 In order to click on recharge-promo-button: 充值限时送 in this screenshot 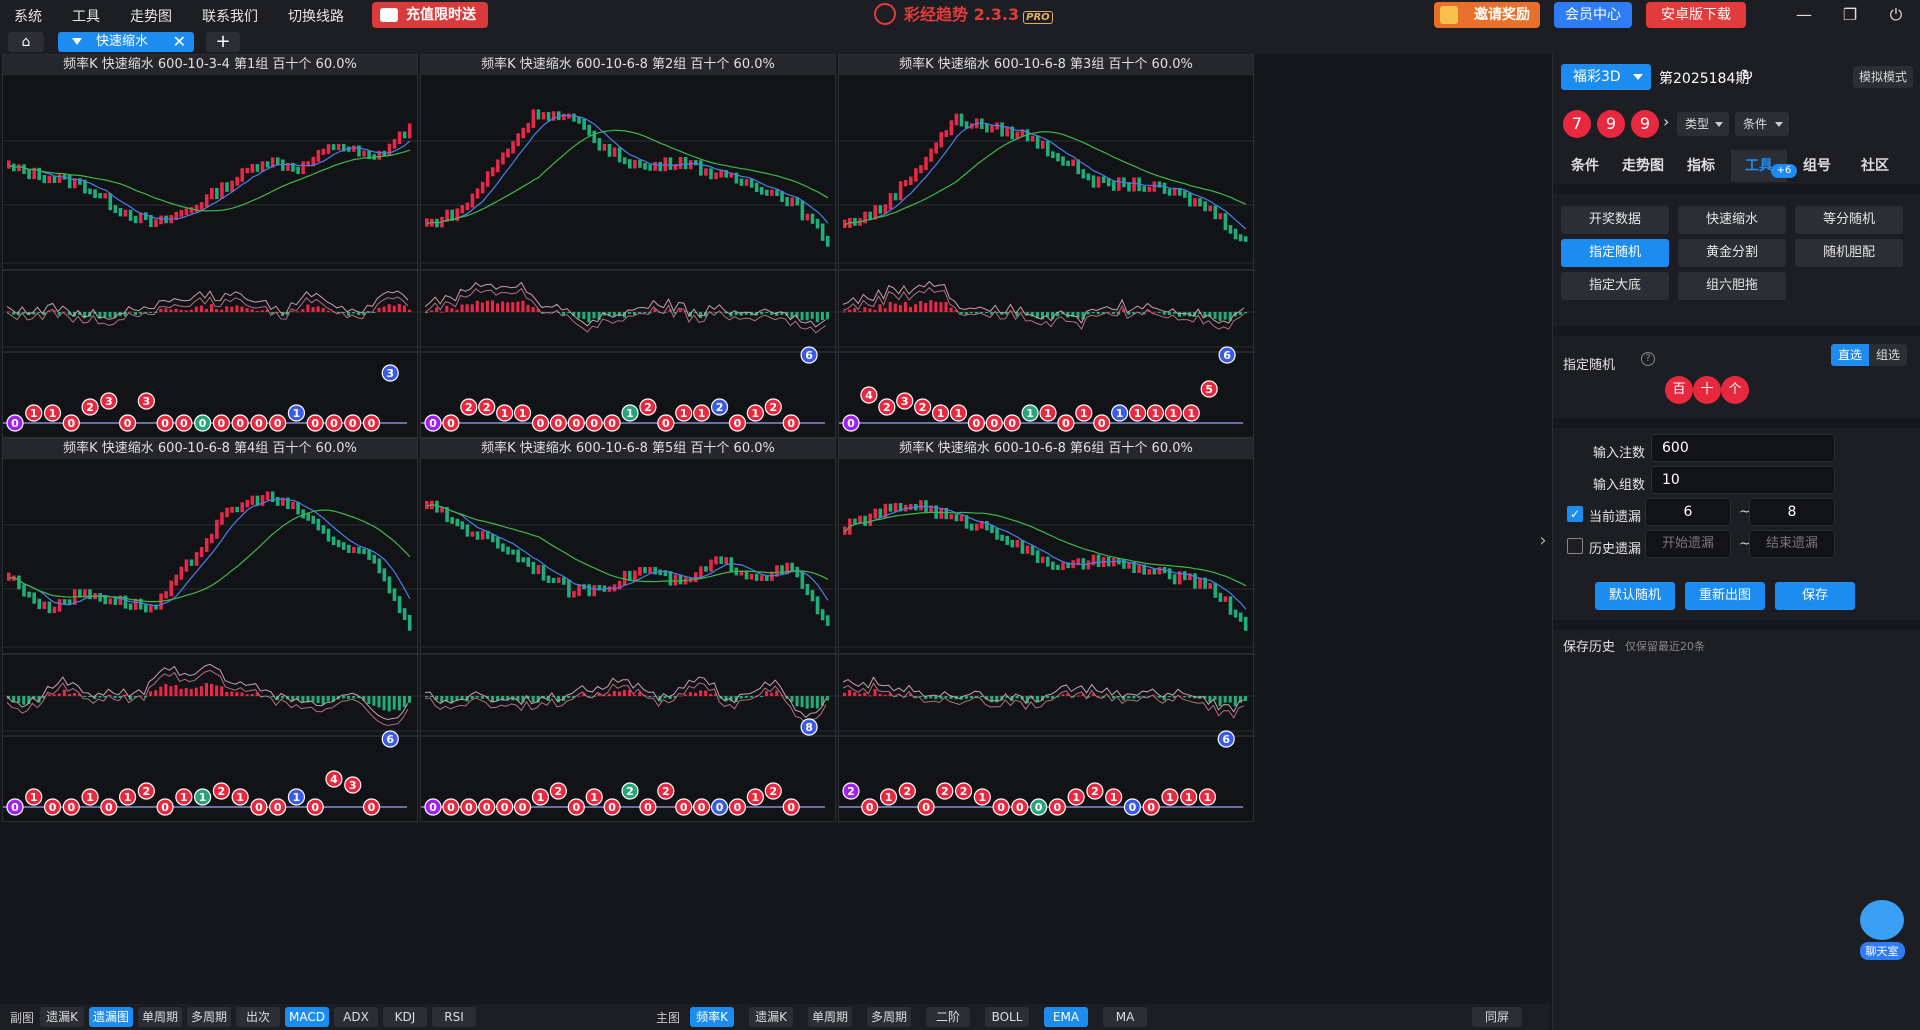, I will do `click(430, 15)`.